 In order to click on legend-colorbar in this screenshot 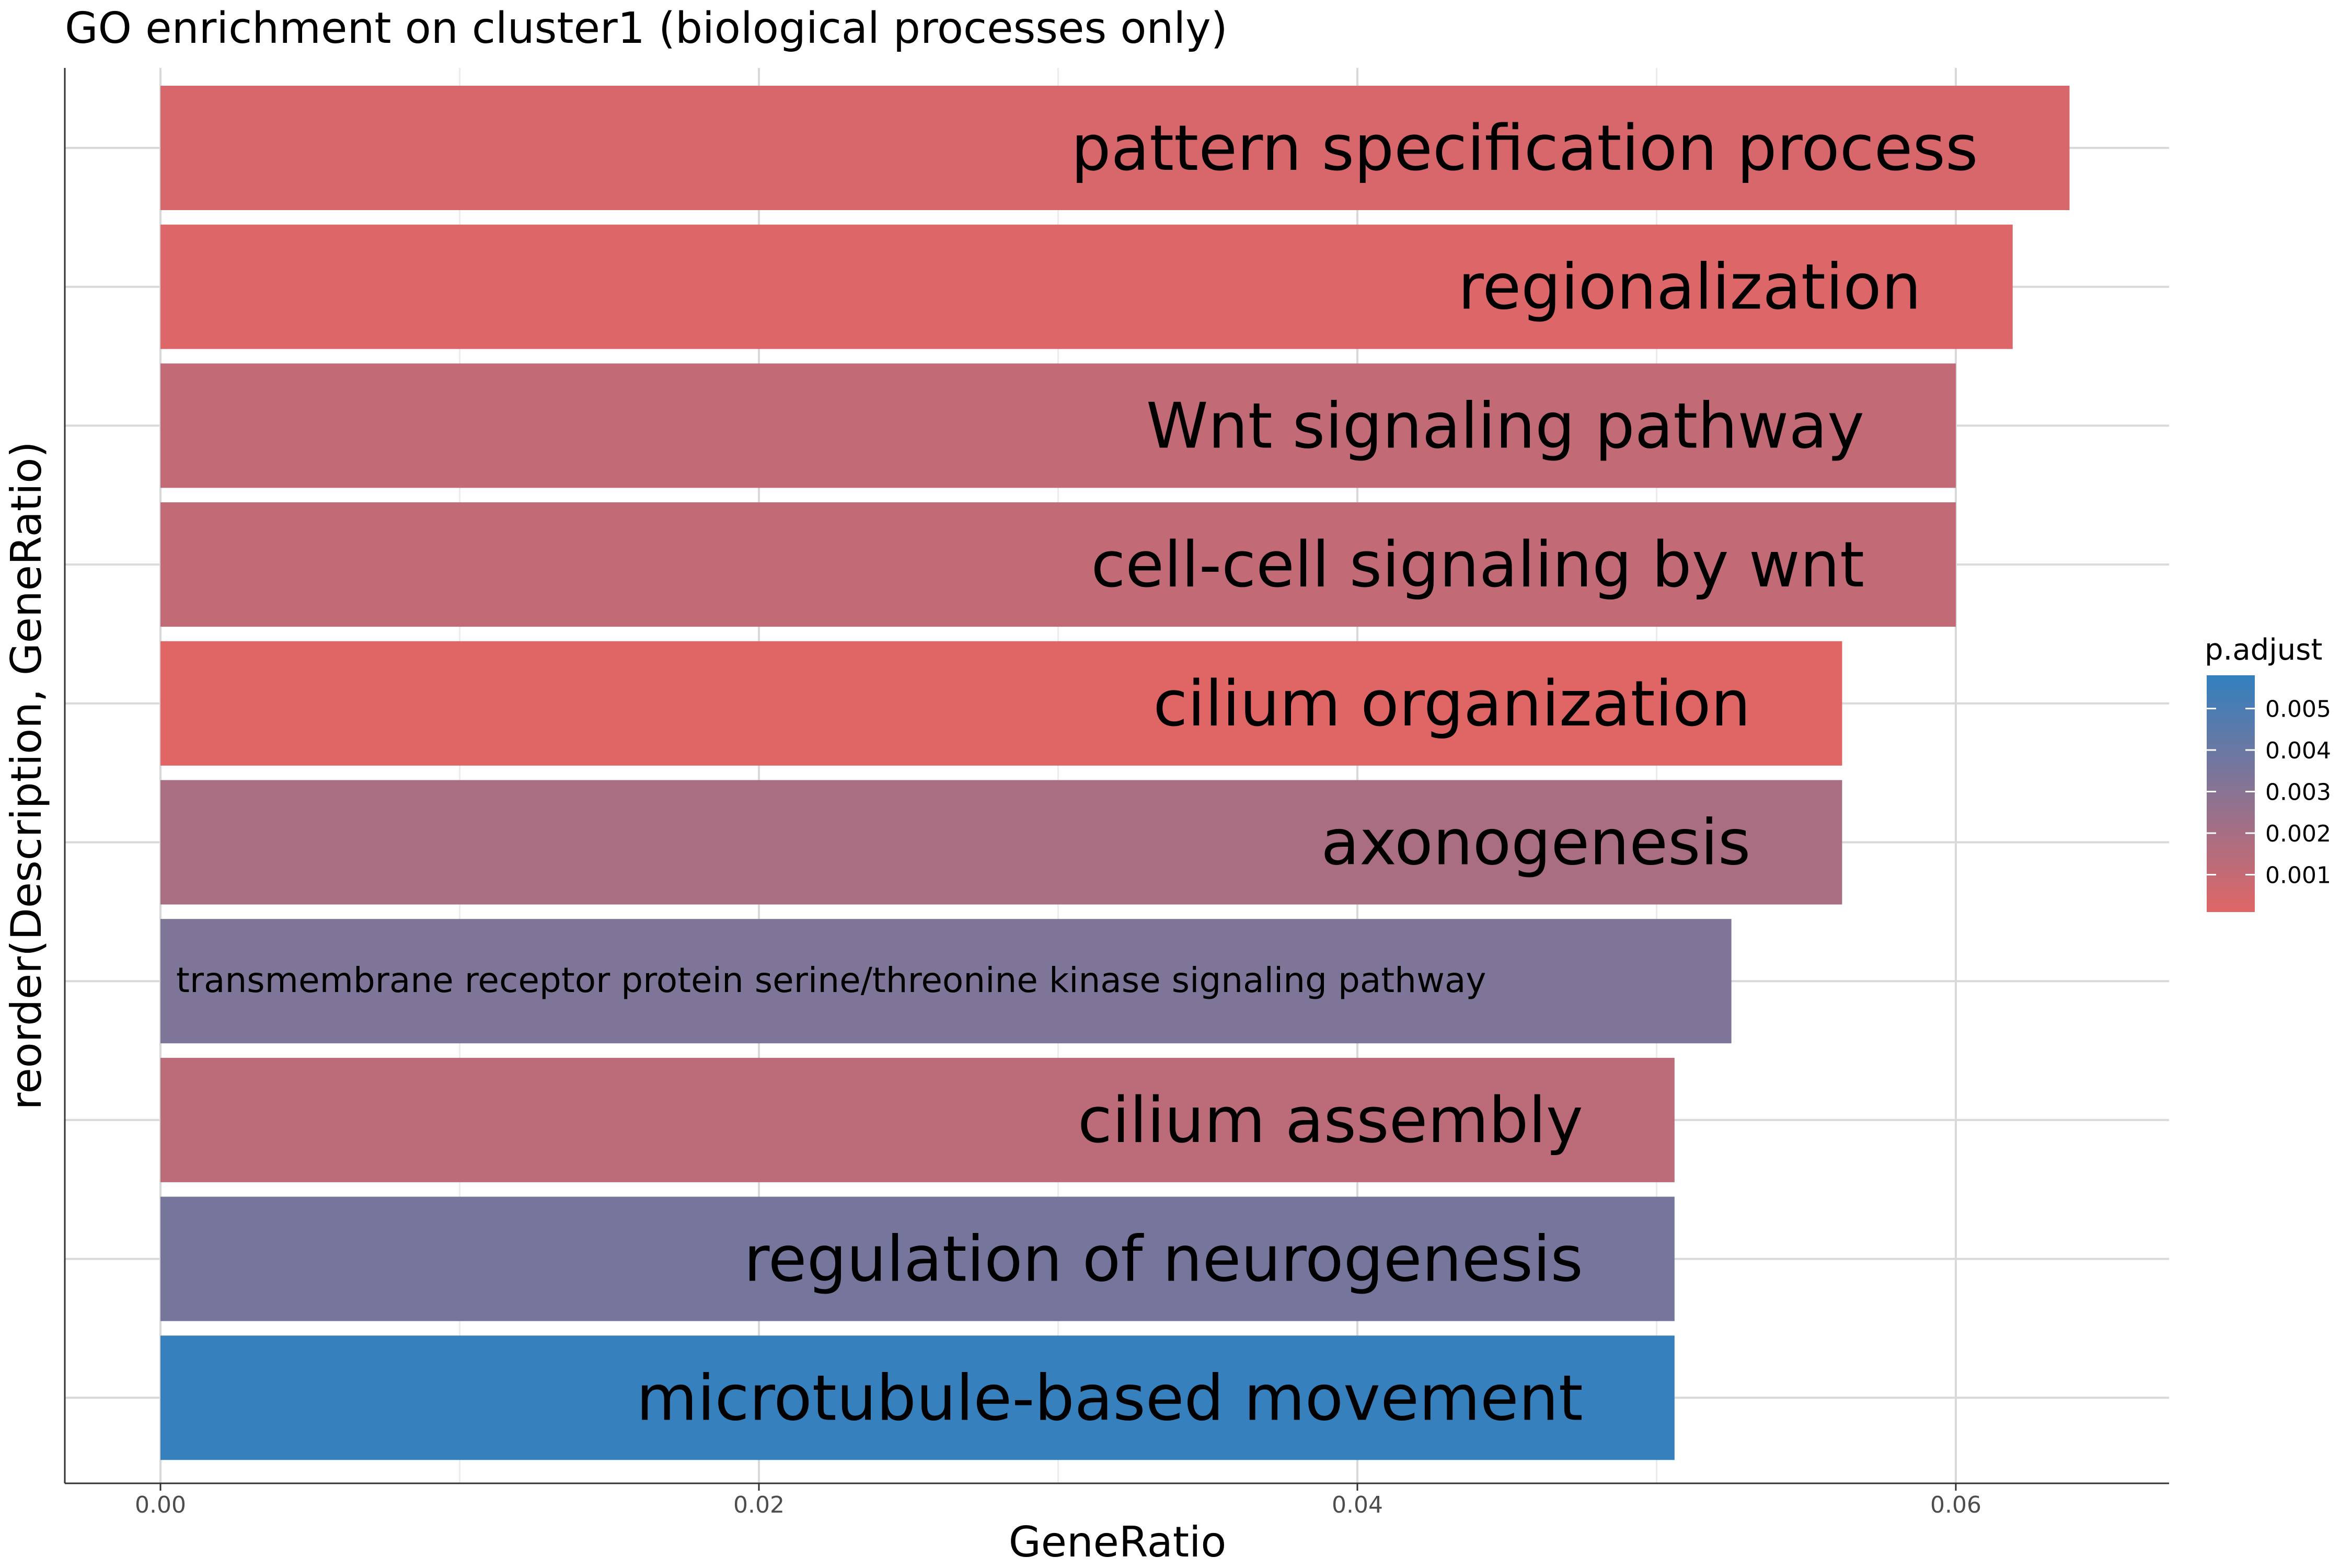, I will do `click(2231, 793)`.